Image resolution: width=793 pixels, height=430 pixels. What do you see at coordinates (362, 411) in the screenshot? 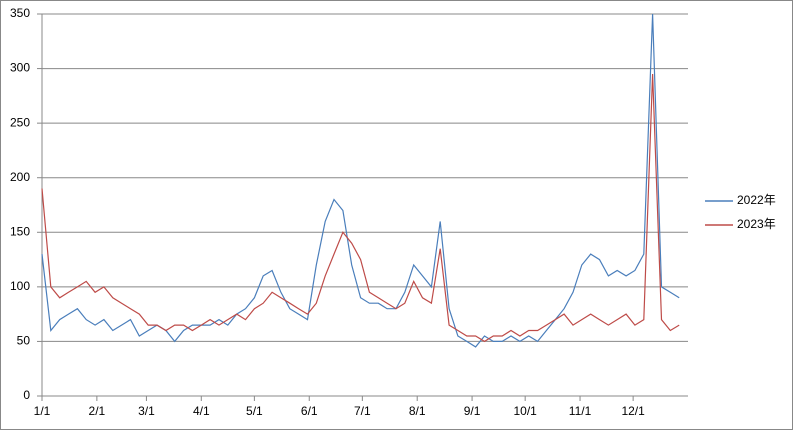
I see `x-tick-label: 7/1` at bounding box center [362, 411].